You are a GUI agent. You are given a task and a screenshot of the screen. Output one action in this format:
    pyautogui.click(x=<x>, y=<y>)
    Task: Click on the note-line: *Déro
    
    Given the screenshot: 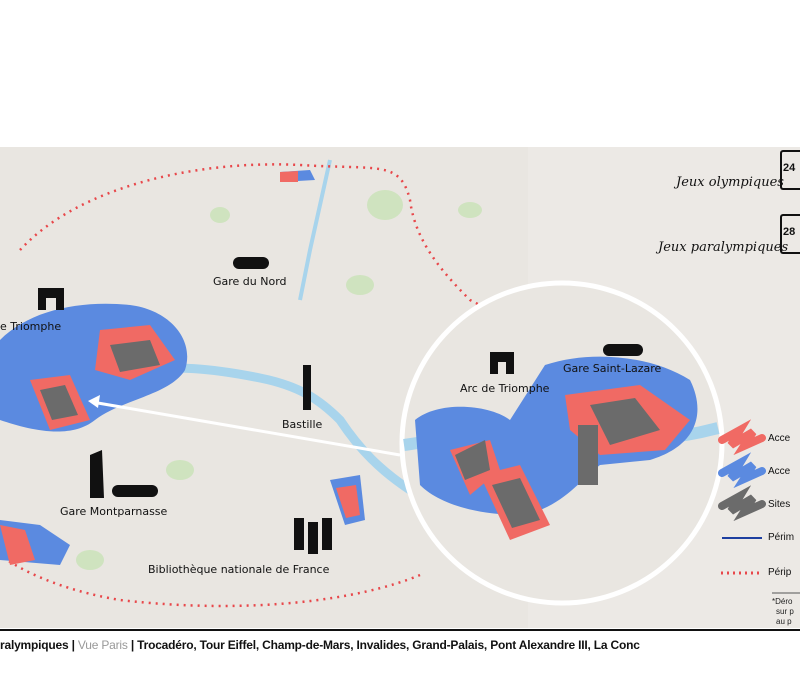 What is the action you would take?
    pyautogui.click(x=782, y=601)
    